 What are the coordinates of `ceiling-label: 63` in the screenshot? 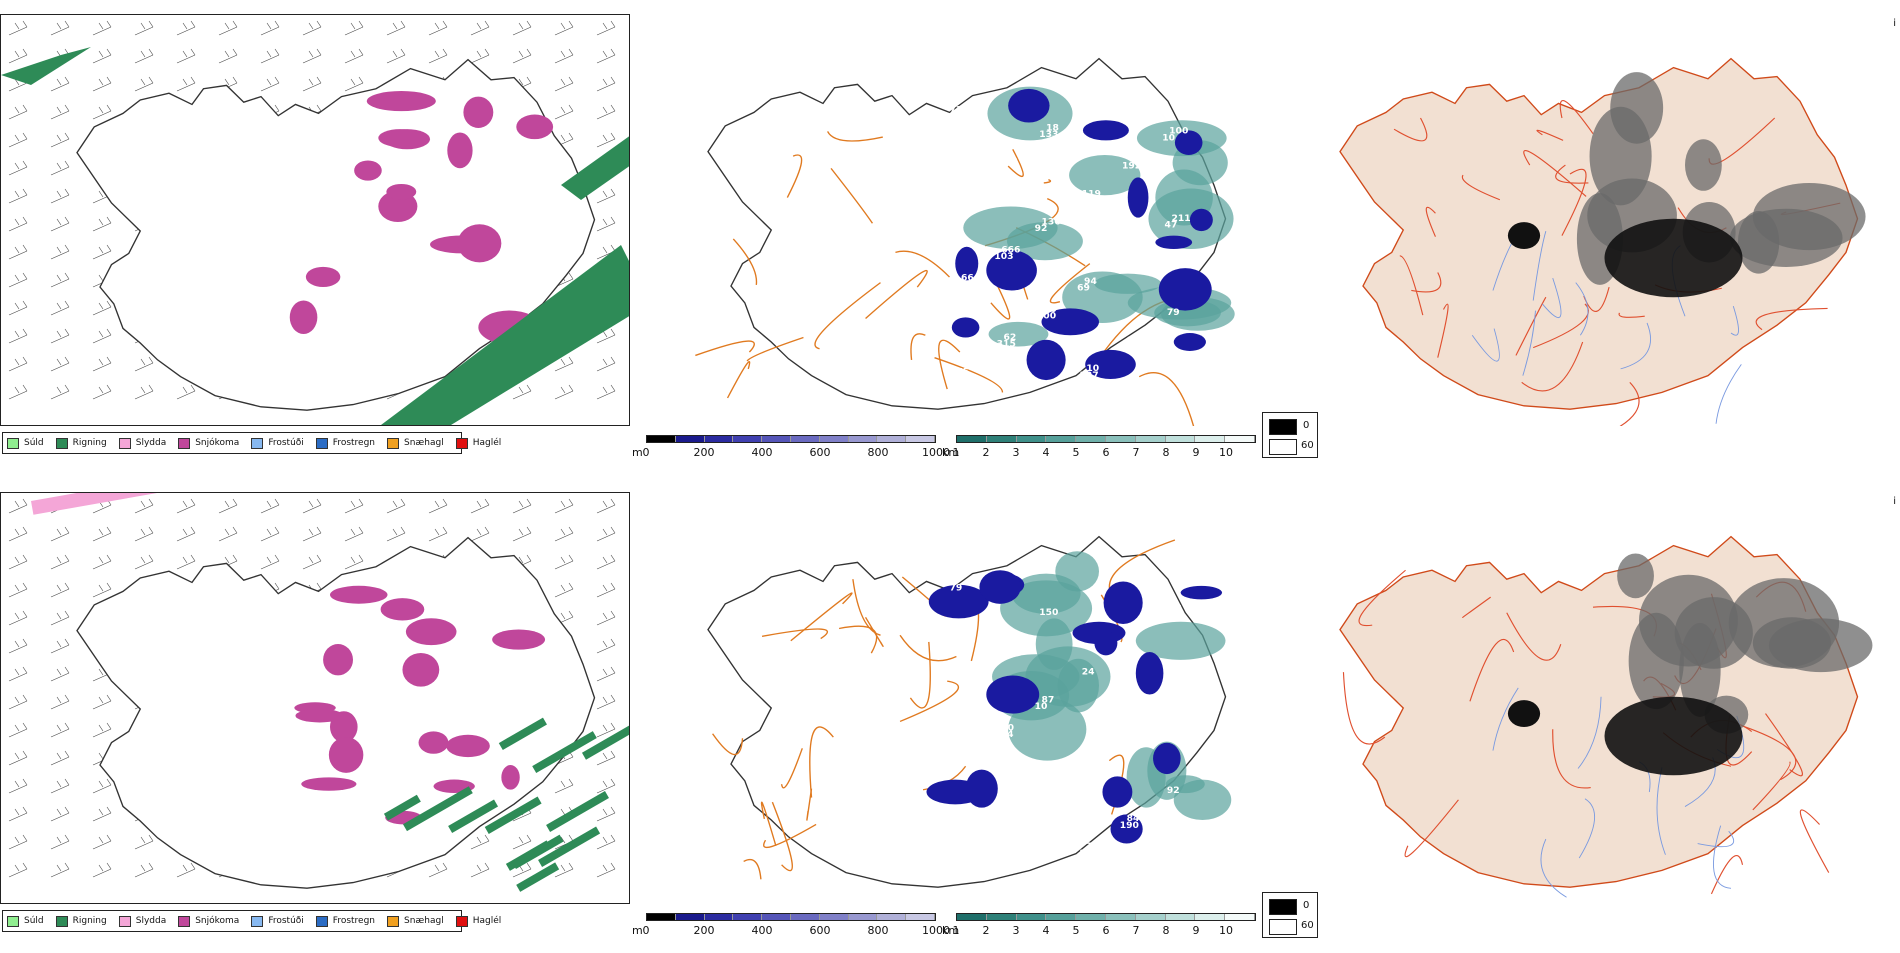 It's located at (998, 648).